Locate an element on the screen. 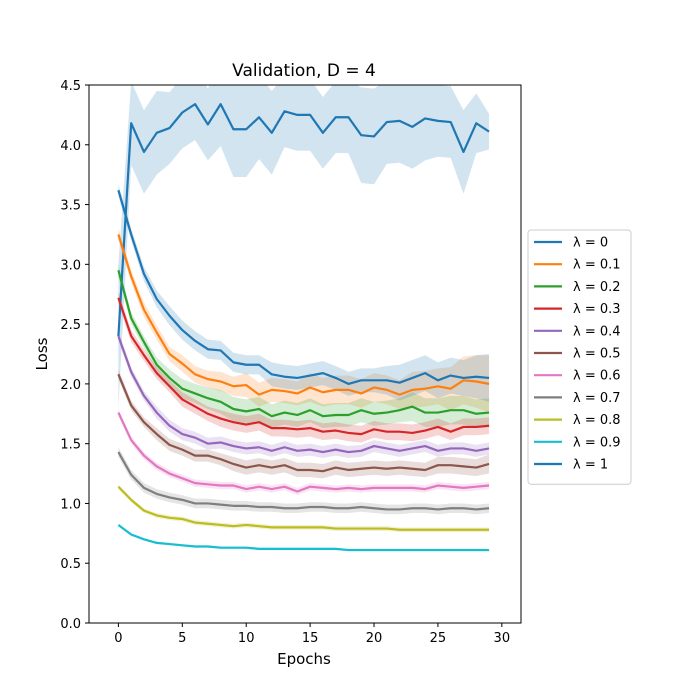 This screenshot has height=700, width=700. legend-label: λ = 0.6 is located at coordinates (597, 376).